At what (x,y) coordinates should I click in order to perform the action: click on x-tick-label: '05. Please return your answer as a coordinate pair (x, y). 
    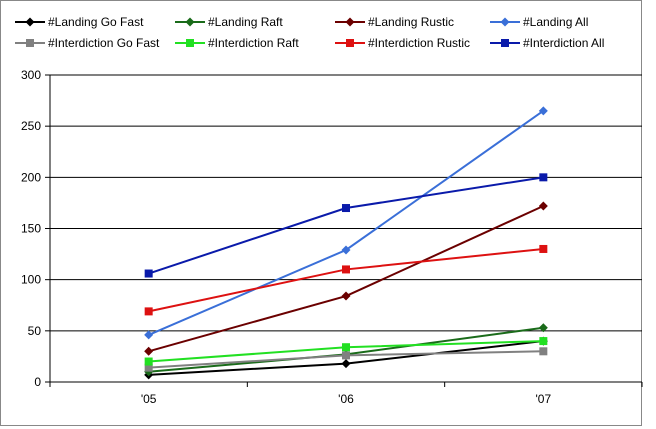
    Looking at the image, I should click on (149, 399).